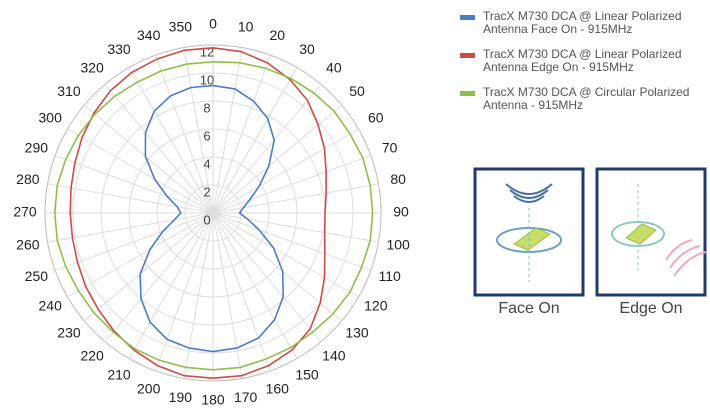  I want to click on angle-label: 190, so click(181, 397).